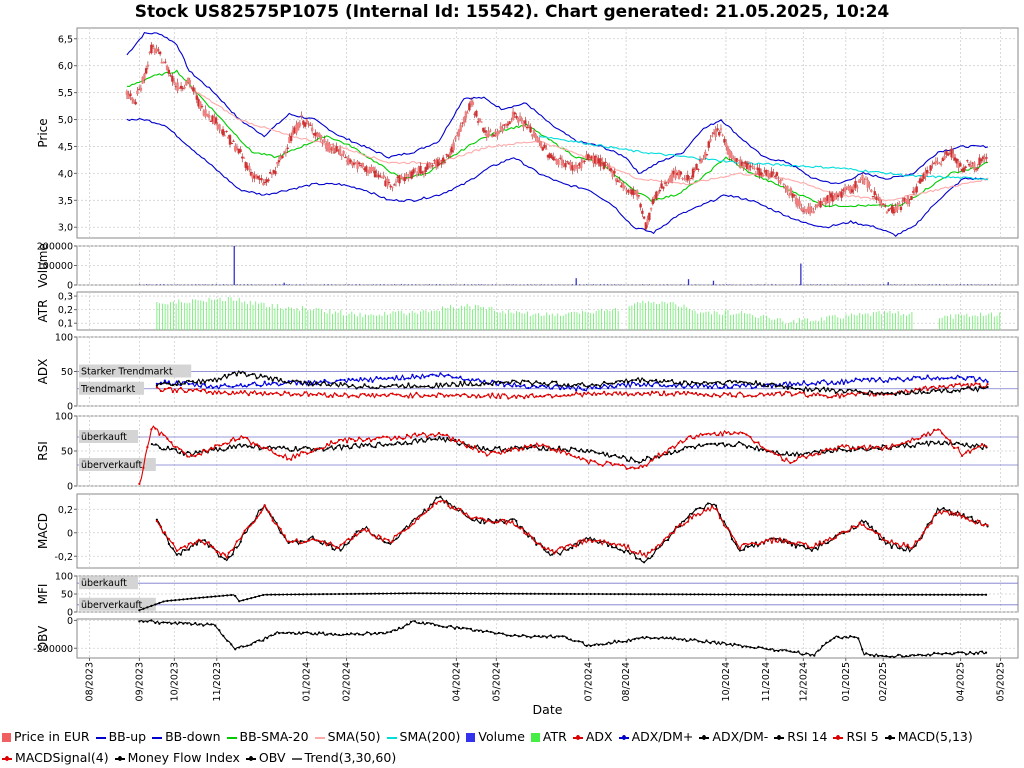  Describe the element at coordinates (779, 737) in the screenshot. I see `legend-swatch` at that location.